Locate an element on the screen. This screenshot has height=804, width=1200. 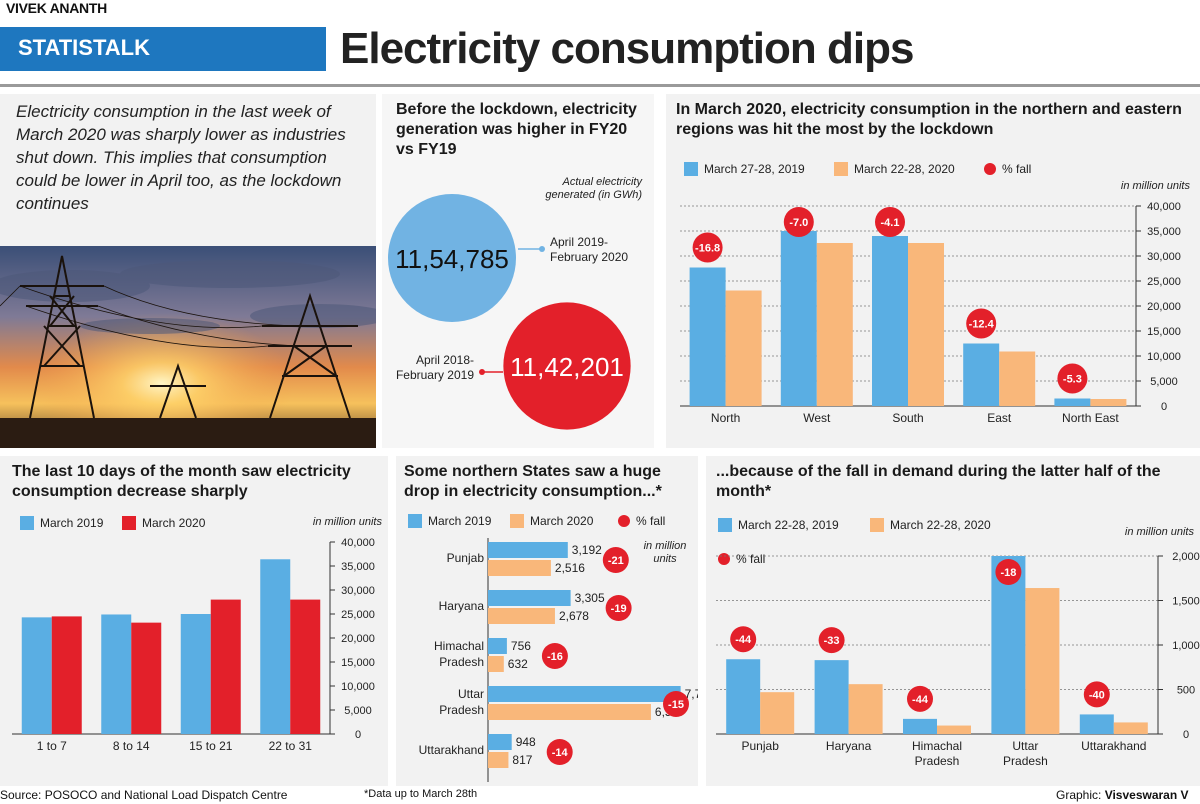
x-tick-label: 15 to 21 is located at coordinates (211, 746).